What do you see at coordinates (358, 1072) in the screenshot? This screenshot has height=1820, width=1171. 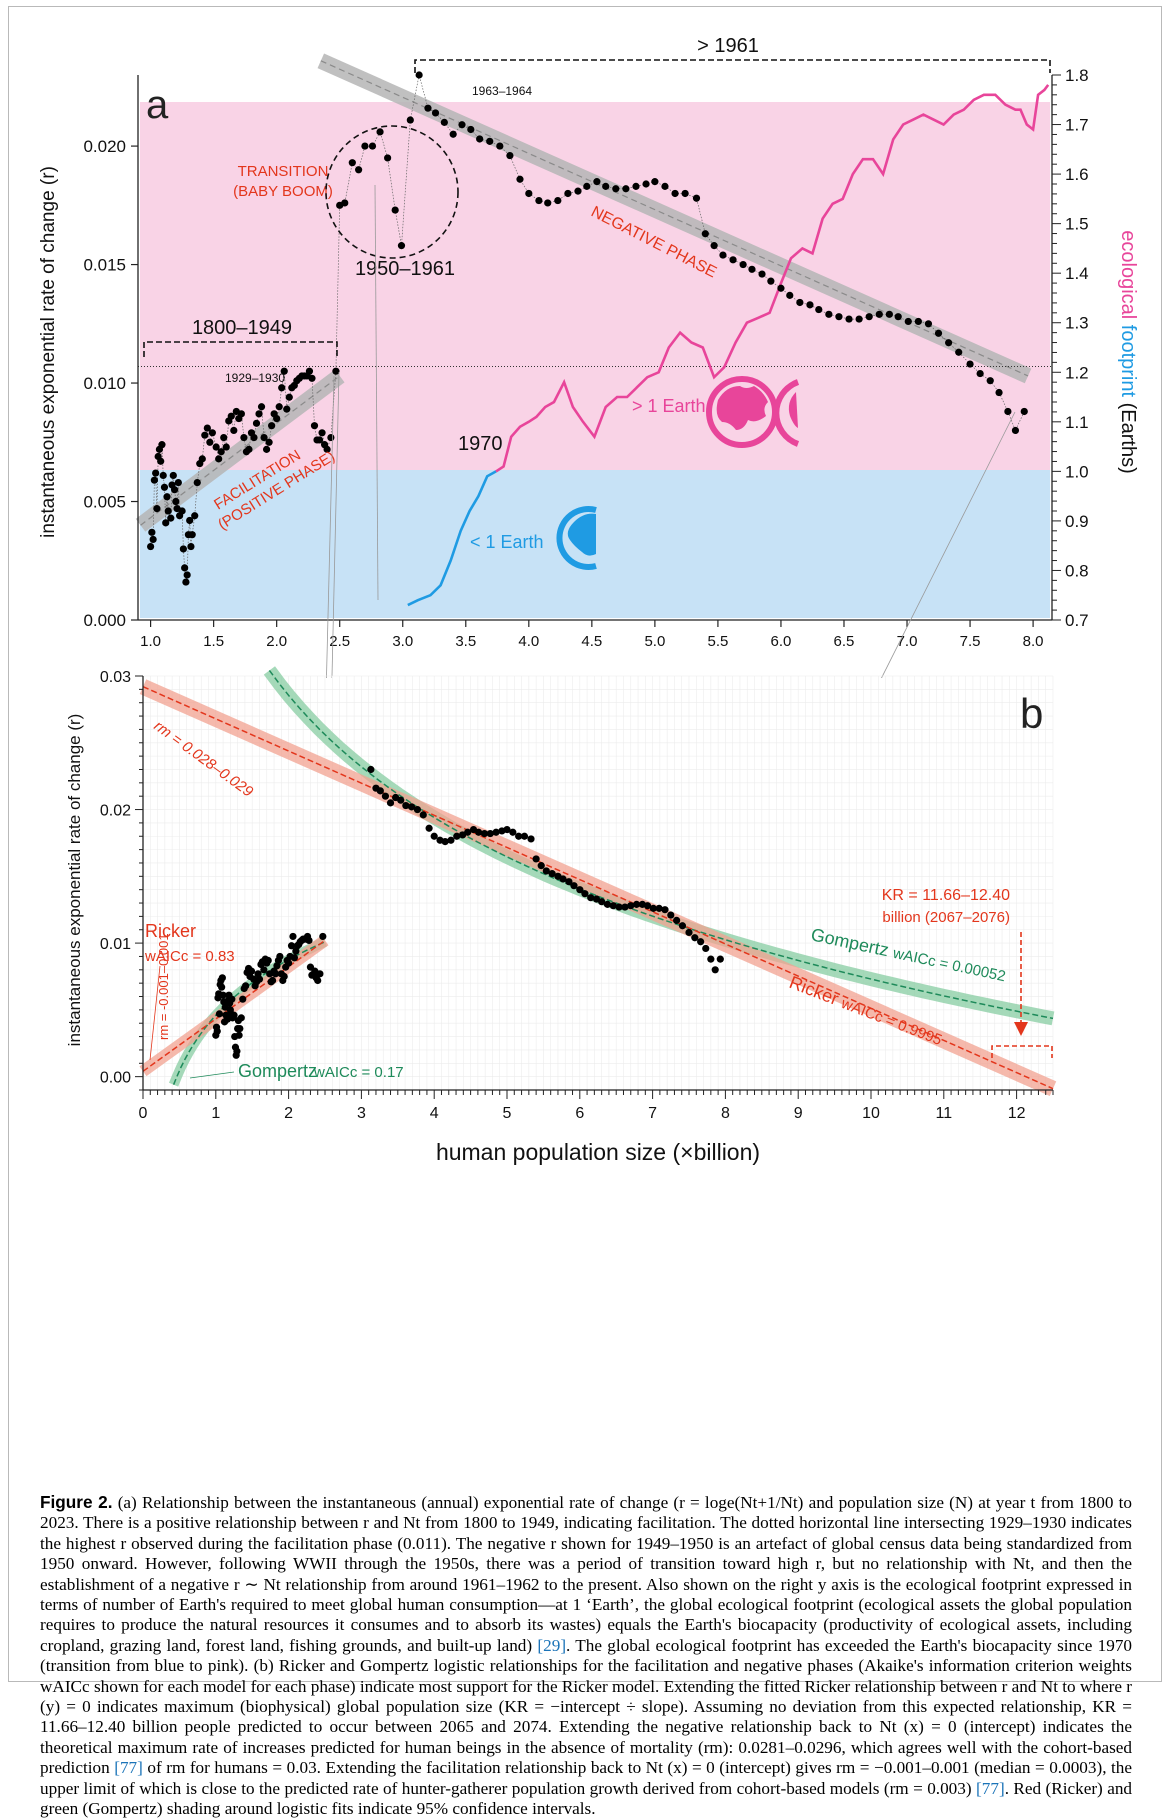 I see `annotation-gompertz-pos-w: wAICc = 0.17` at bounding box center [358, 1072].